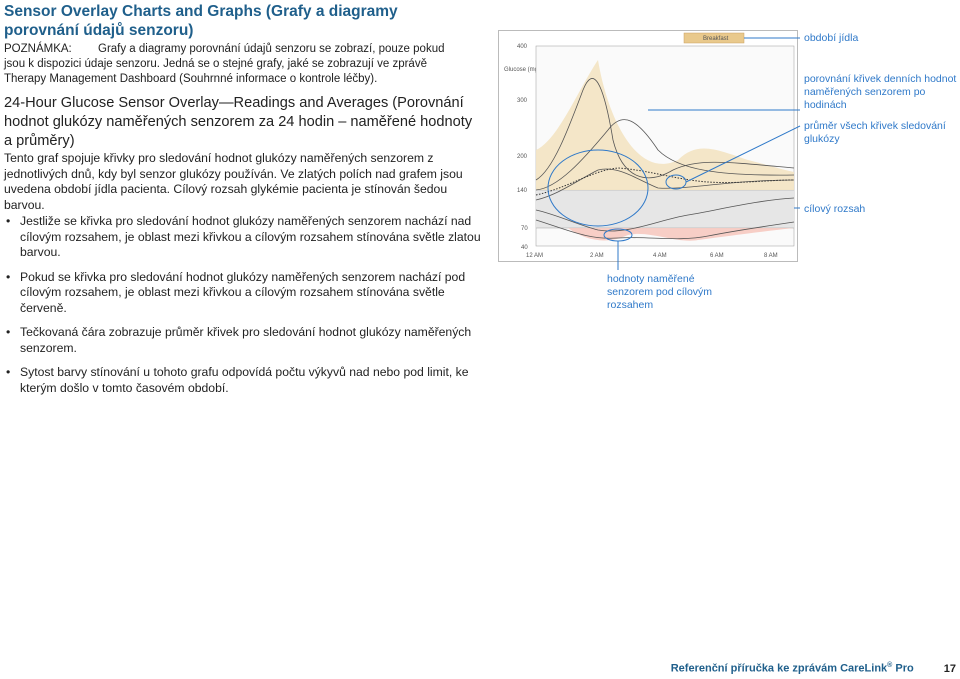 The height and width of the screenshot is (679, 960). What do you see at coordinates (716, 39) in the screenshot?
I see `meal-label: Breakfast` at bounding box center [716, 39].